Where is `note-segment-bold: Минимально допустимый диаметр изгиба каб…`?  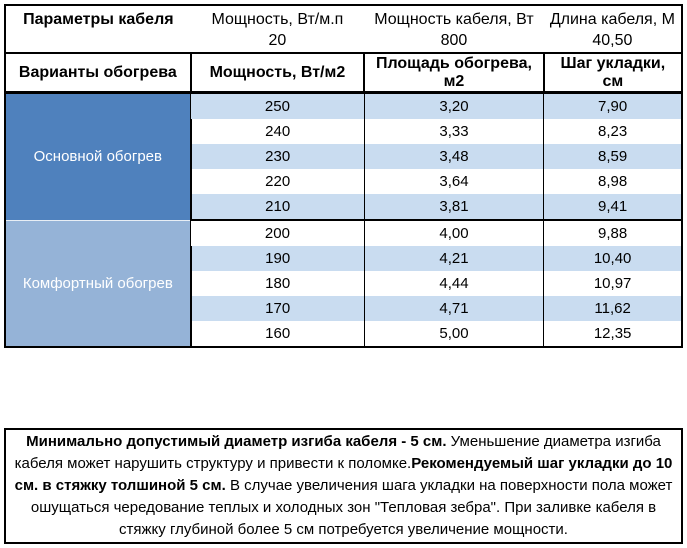
note-segment-bold: Минимально допустимый диаметр изгиба каб… is located at coordinates (236, 441).